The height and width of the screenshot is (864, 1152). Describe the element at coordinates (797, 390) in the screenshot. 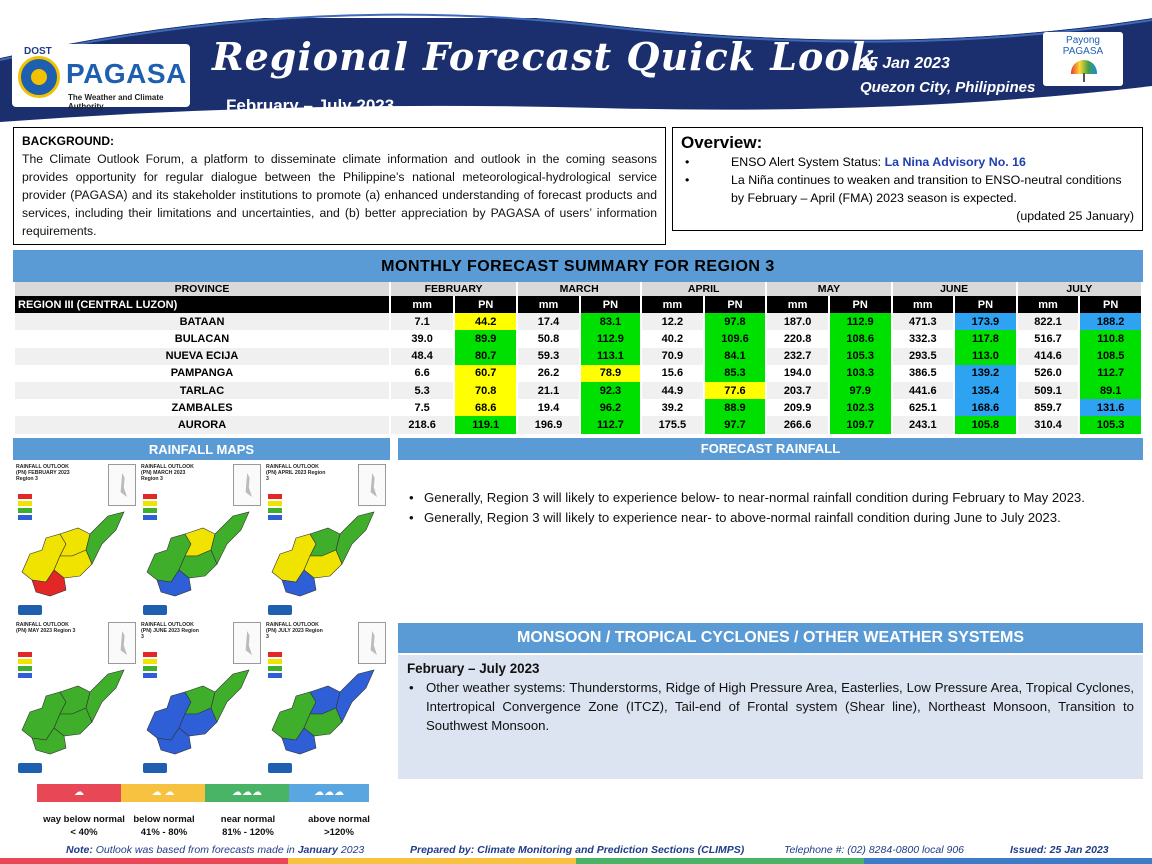

I see `mm-cell: 203.7` at that location.